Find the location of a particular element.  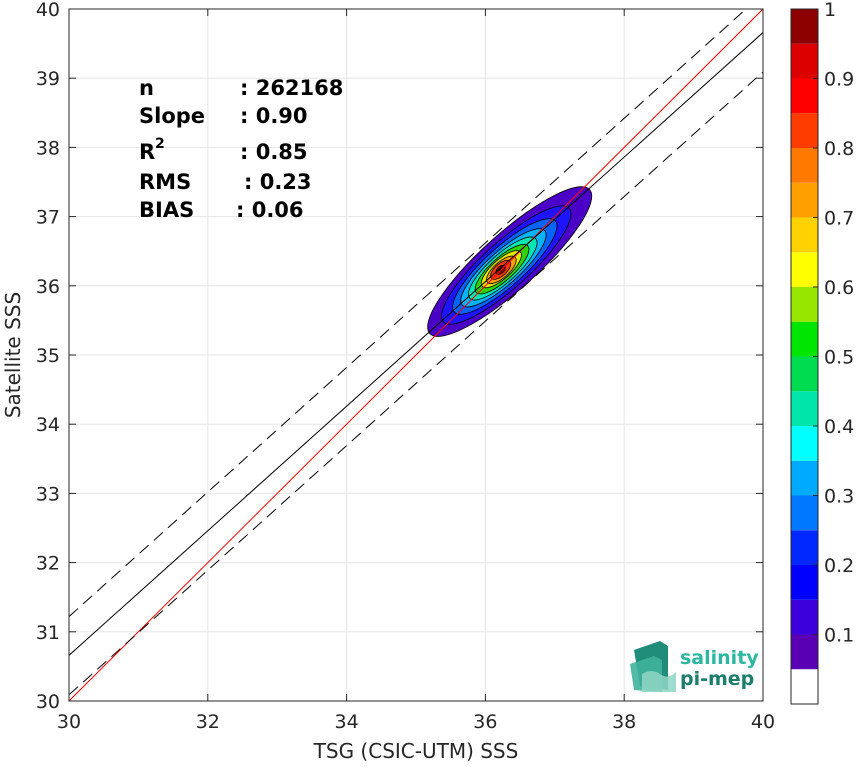

colorbar-tick-label: 0.6 is located at coordinates (839, 288).